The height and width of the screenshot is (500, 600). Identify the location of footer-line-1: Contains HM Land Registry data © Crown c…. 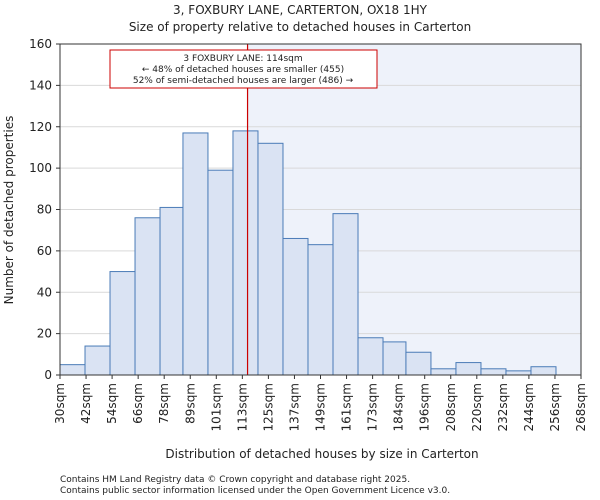
(235, 480).